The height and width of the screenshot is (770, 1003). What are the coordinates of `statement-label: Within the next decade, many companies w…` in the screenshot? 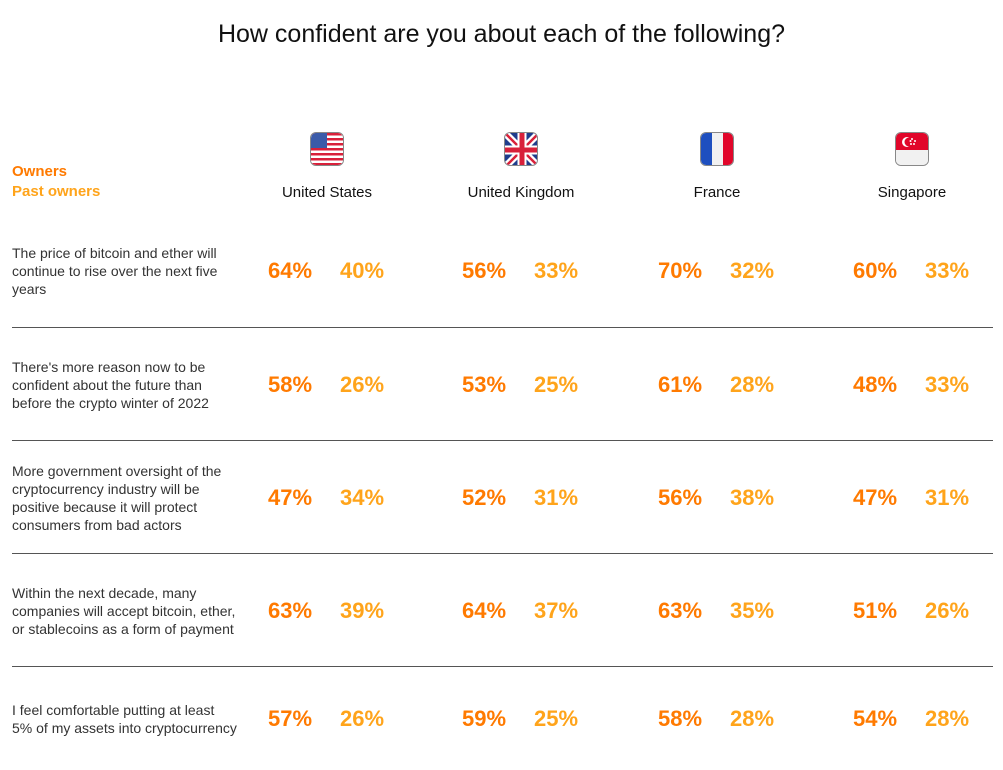 It's located at (124, 610).